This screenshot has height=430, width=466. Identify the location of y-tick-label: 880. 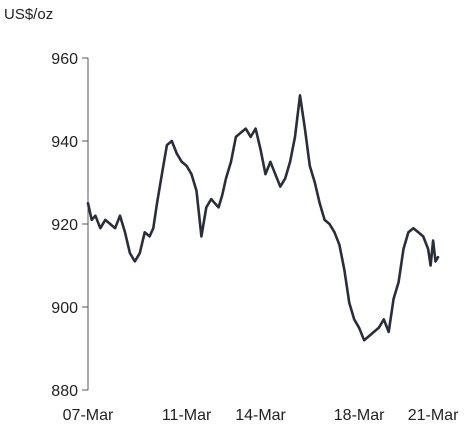
(64, 391).